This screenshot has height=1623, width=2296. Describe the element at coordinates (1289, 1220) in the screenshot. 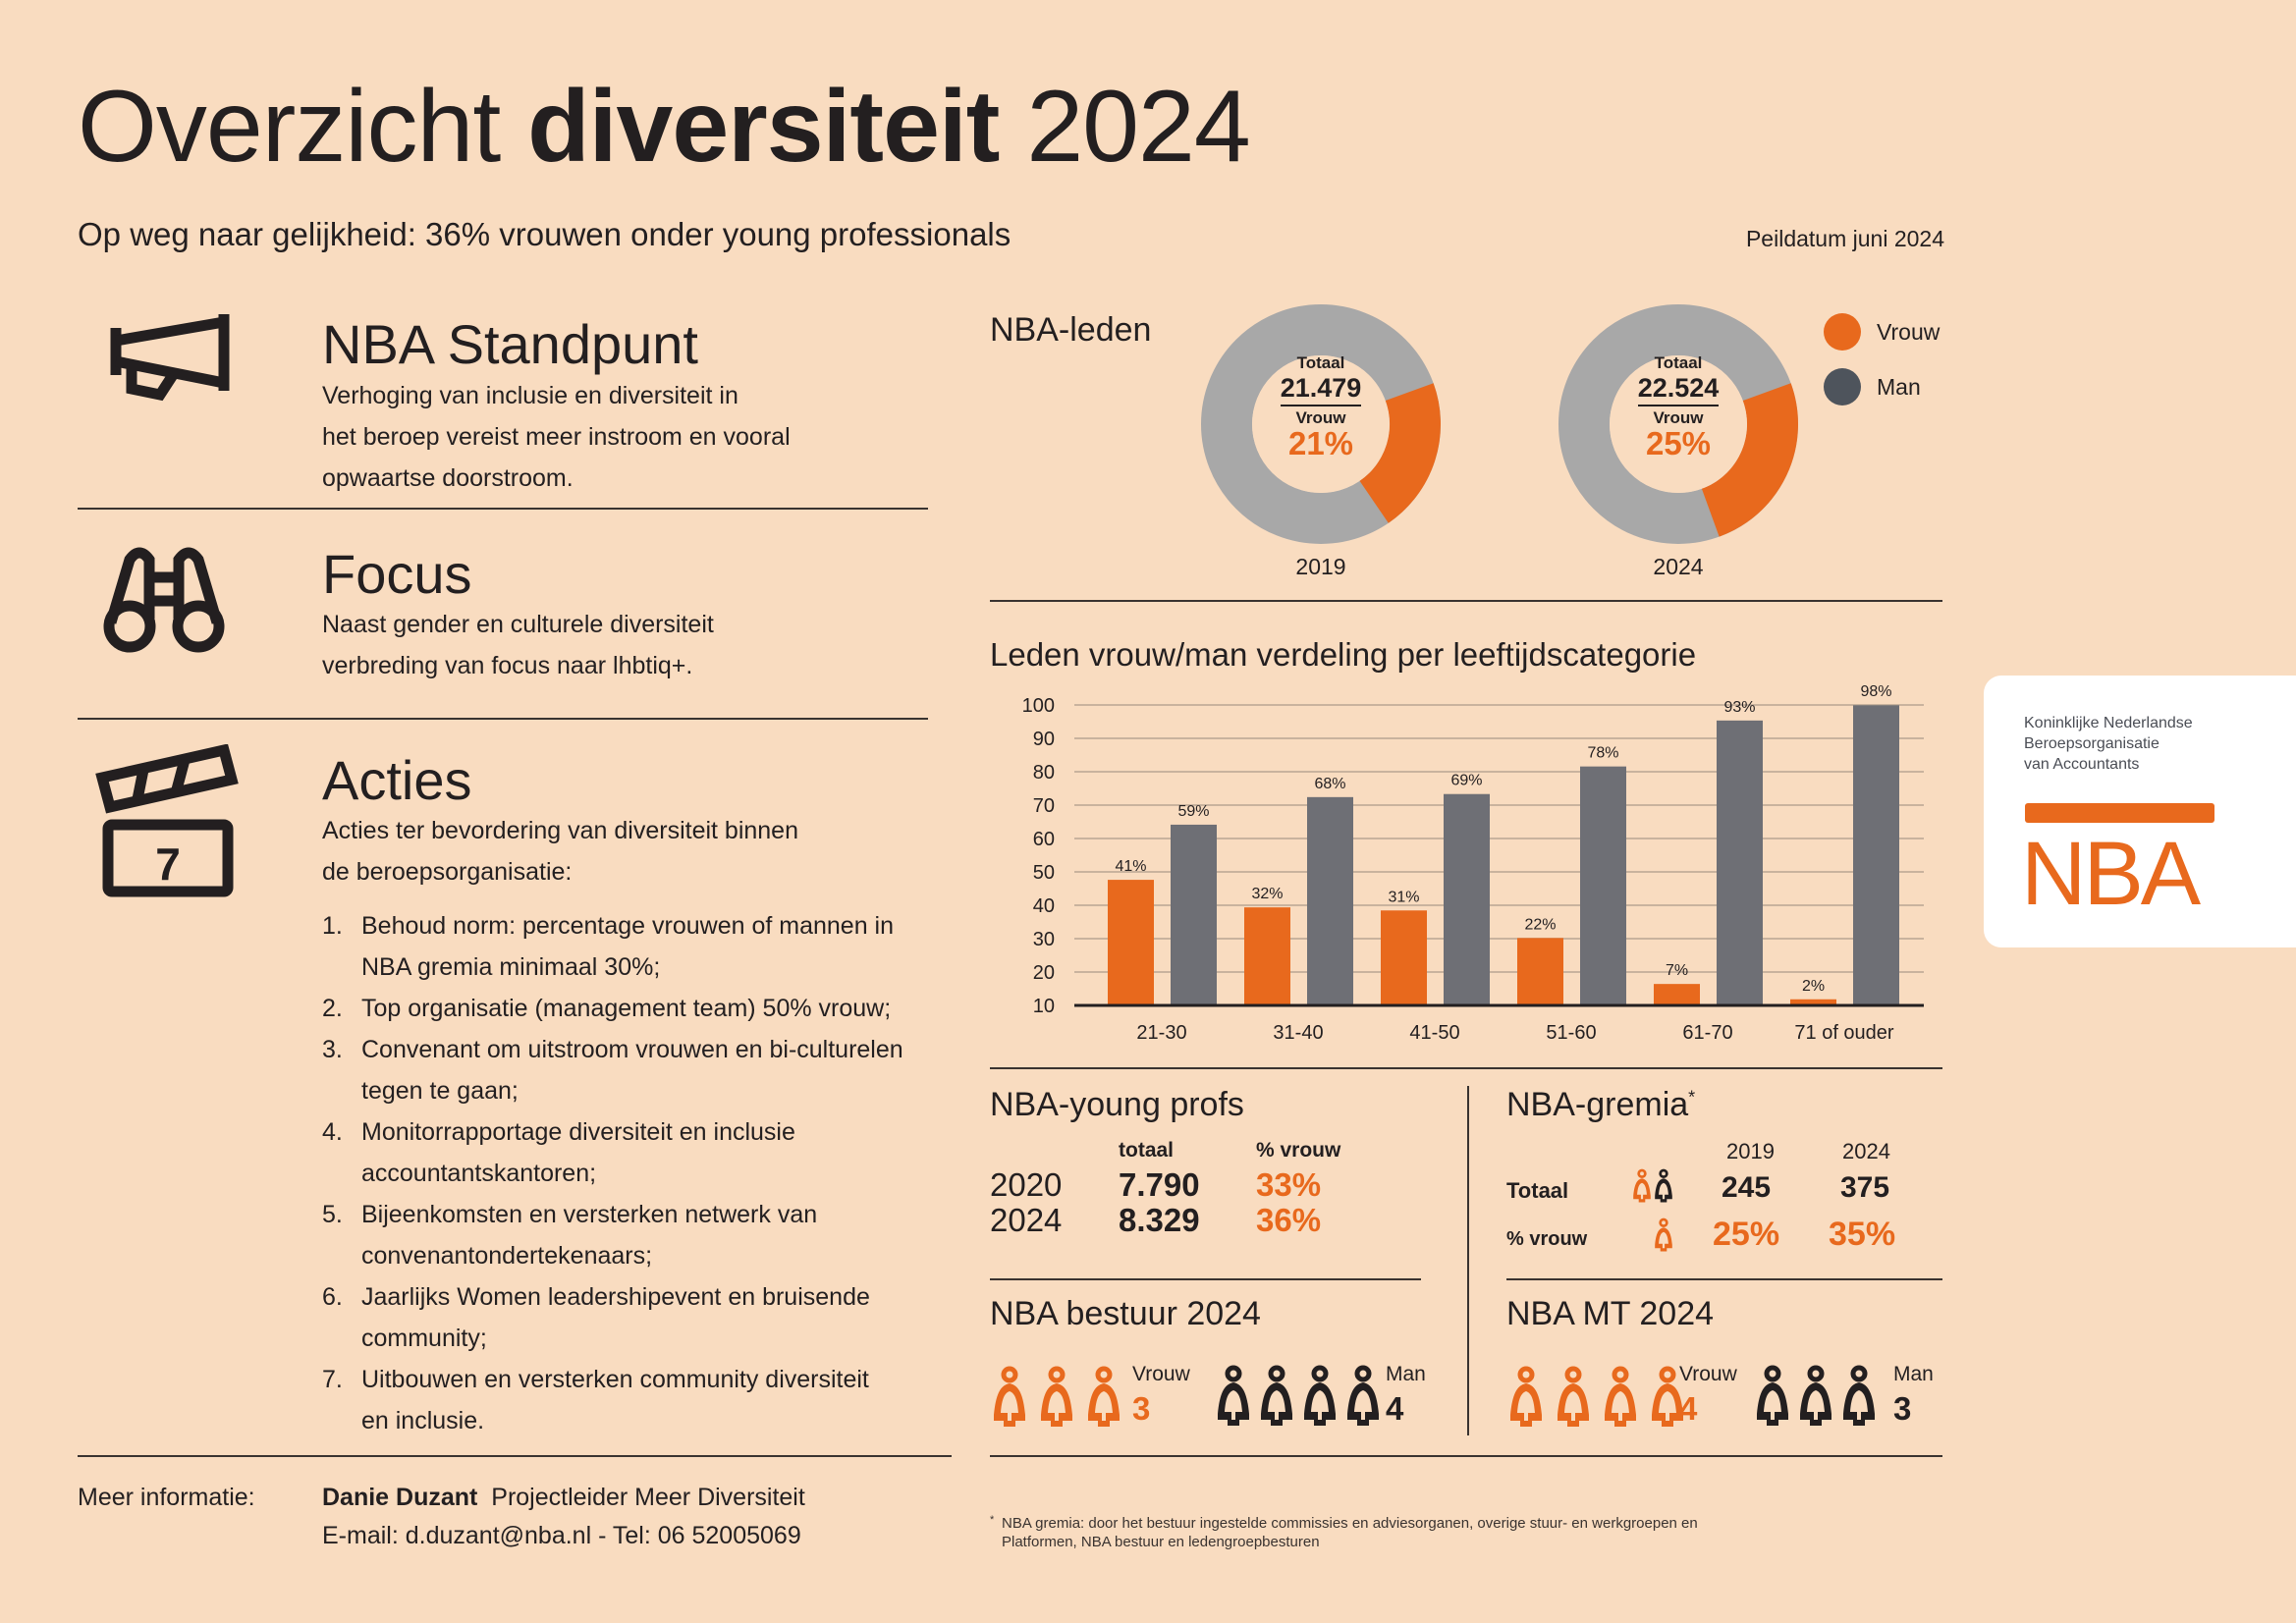

I see `vrouw-pct: 36%` at that location.